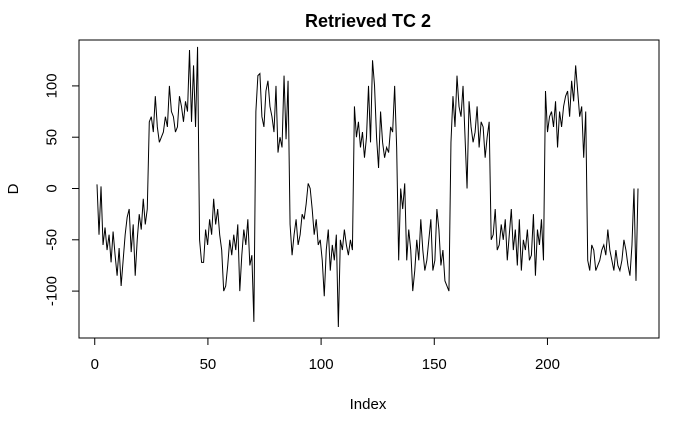  What do you see at coordinates (52, 291) in the screenshot?
I see `y-tick-label: -100` at bounding box center [52, 291].